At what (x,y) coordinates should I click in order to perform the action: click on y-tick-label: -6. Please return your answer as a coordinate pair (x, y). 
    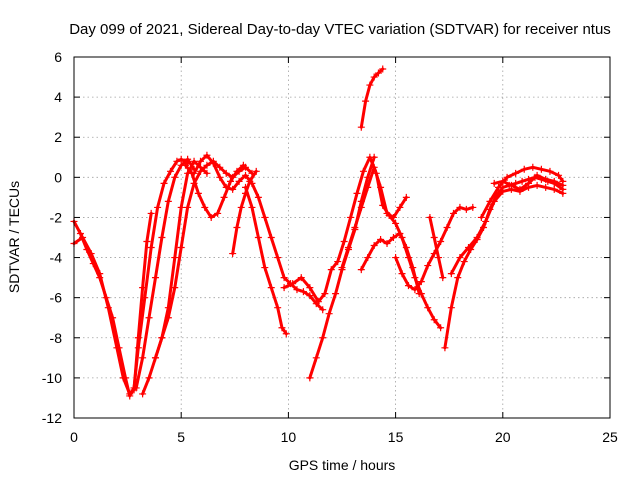
    Looking at the image, I should click on (56, 298).